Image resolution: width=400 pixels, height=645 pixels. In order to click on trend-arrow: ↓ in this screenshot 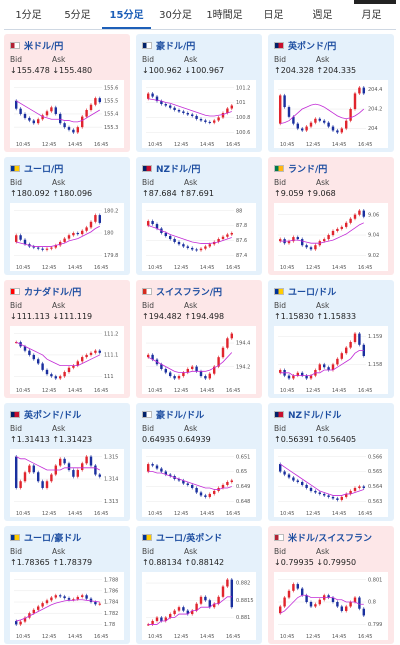, I will do `click(13, 70)`.